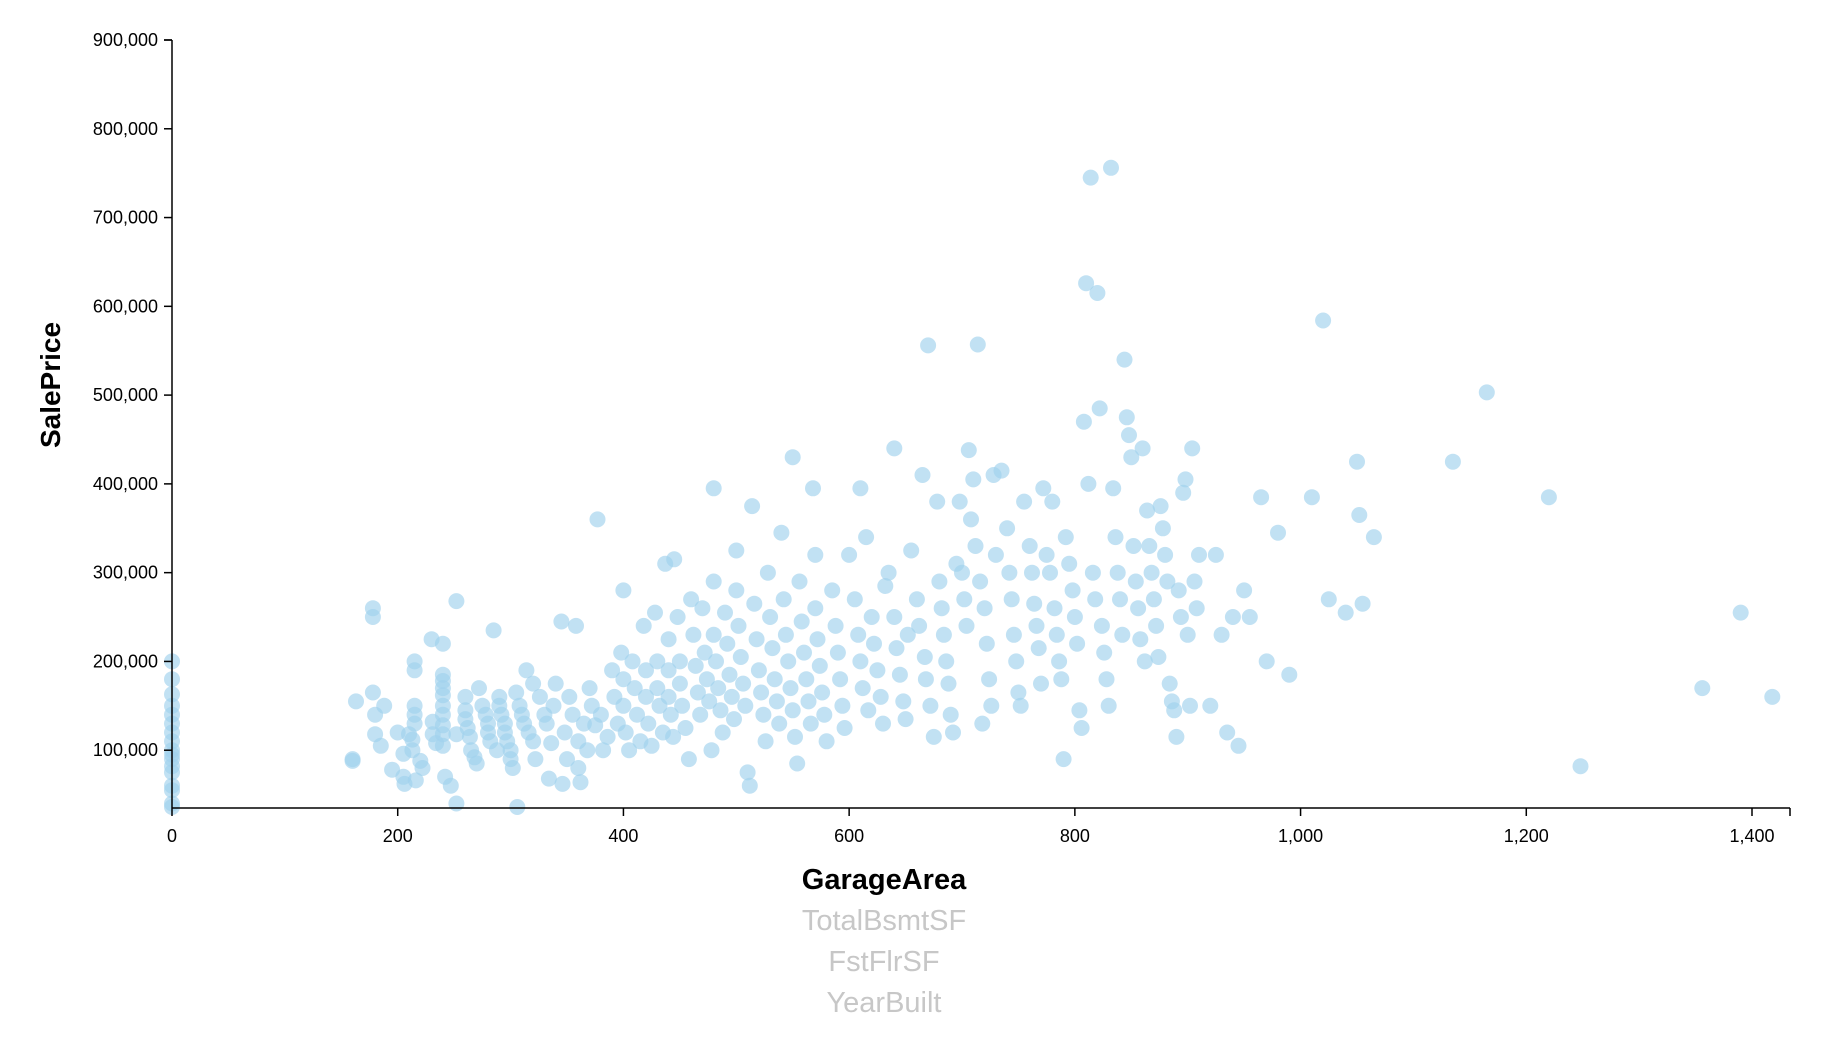 Image resolution: width=1830 pixels, height=1050 pixels. What do you see at coordinates (623, 836) in the screenshot?
I see `x-tick-label: 400` at bounding box center [623, 836].